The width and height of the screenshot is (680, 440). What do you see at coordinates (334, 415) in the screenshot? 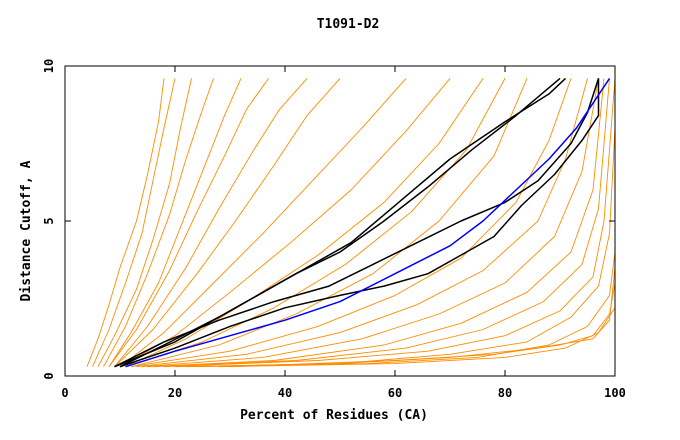
I see `x-axis-label: Percent of Residues (CA)` at bounding box center [334, 415].